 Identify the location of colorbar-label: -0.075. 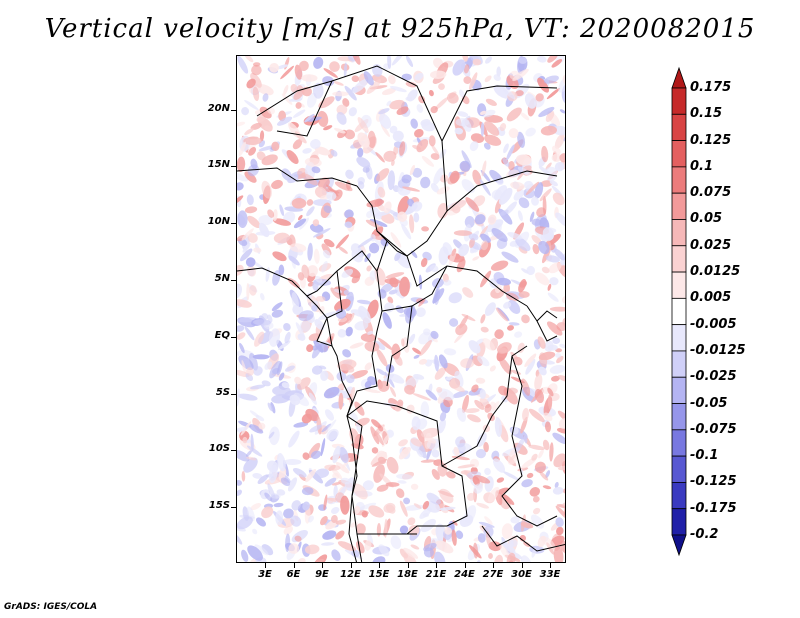
(713, 429).